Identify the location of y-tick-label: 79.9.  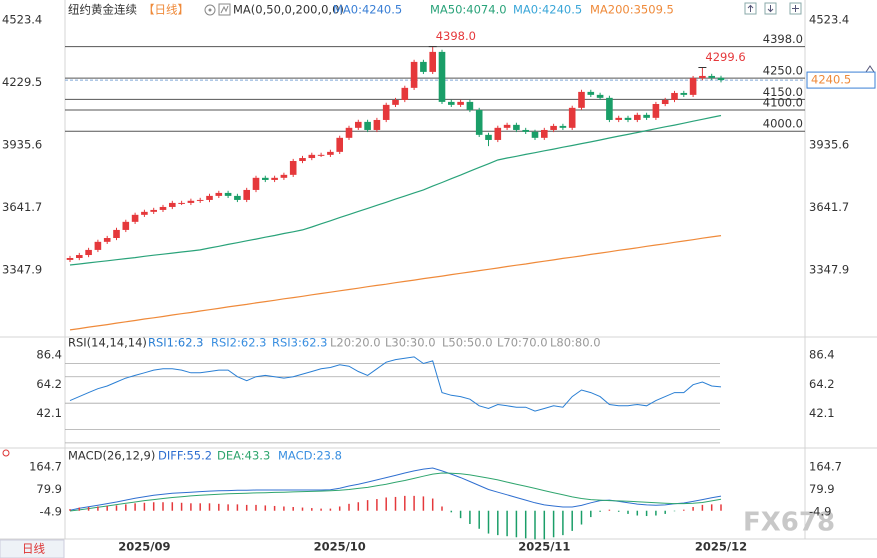
(49, 489).